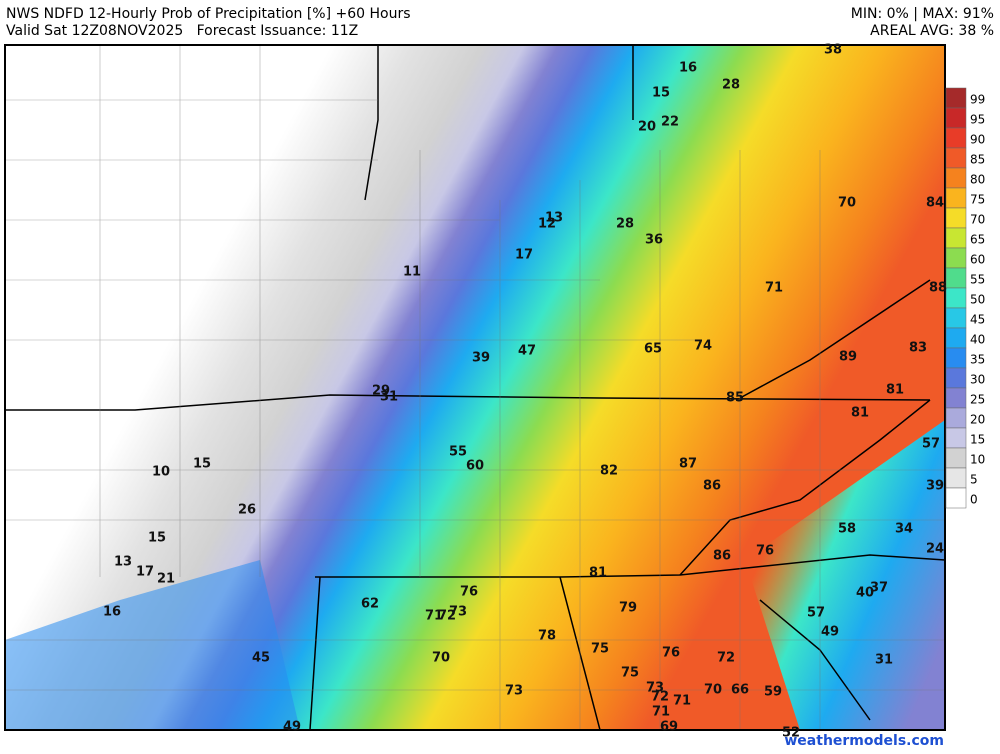  I want to click on colorbar-label: 80, so click(977, 180).